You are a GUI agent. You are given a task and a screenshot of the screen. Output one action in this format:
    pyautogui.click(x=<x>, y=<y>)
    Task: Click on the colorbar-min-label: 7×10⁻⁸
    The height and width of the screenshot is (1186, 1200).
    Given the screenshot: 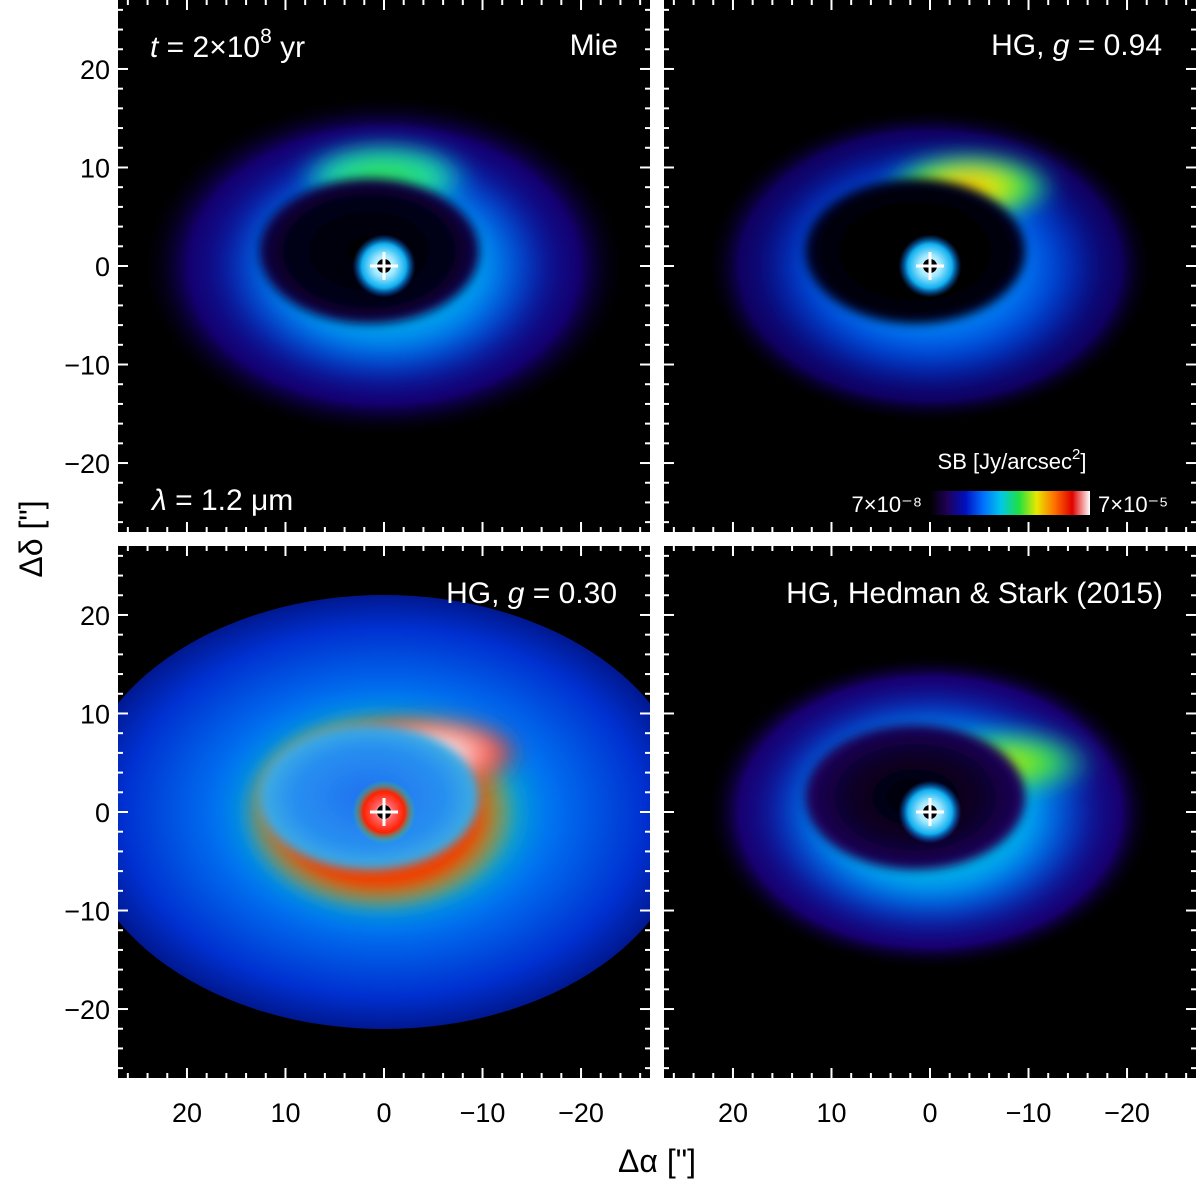 What is the action you would take?
    pyautogui.click(x=887, y=504)
    